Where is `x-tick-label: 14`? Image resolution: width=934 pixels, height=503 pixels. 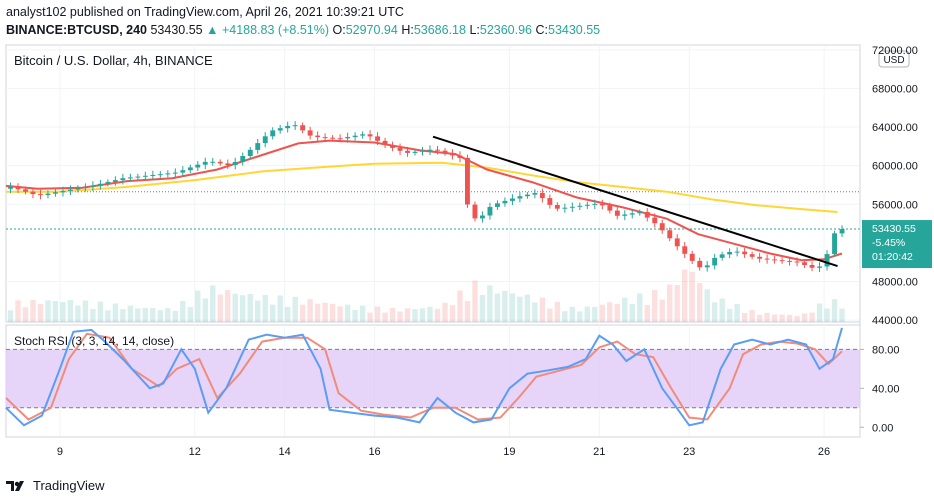 x-tick-label: 14 is located at coordinates (285, 452).